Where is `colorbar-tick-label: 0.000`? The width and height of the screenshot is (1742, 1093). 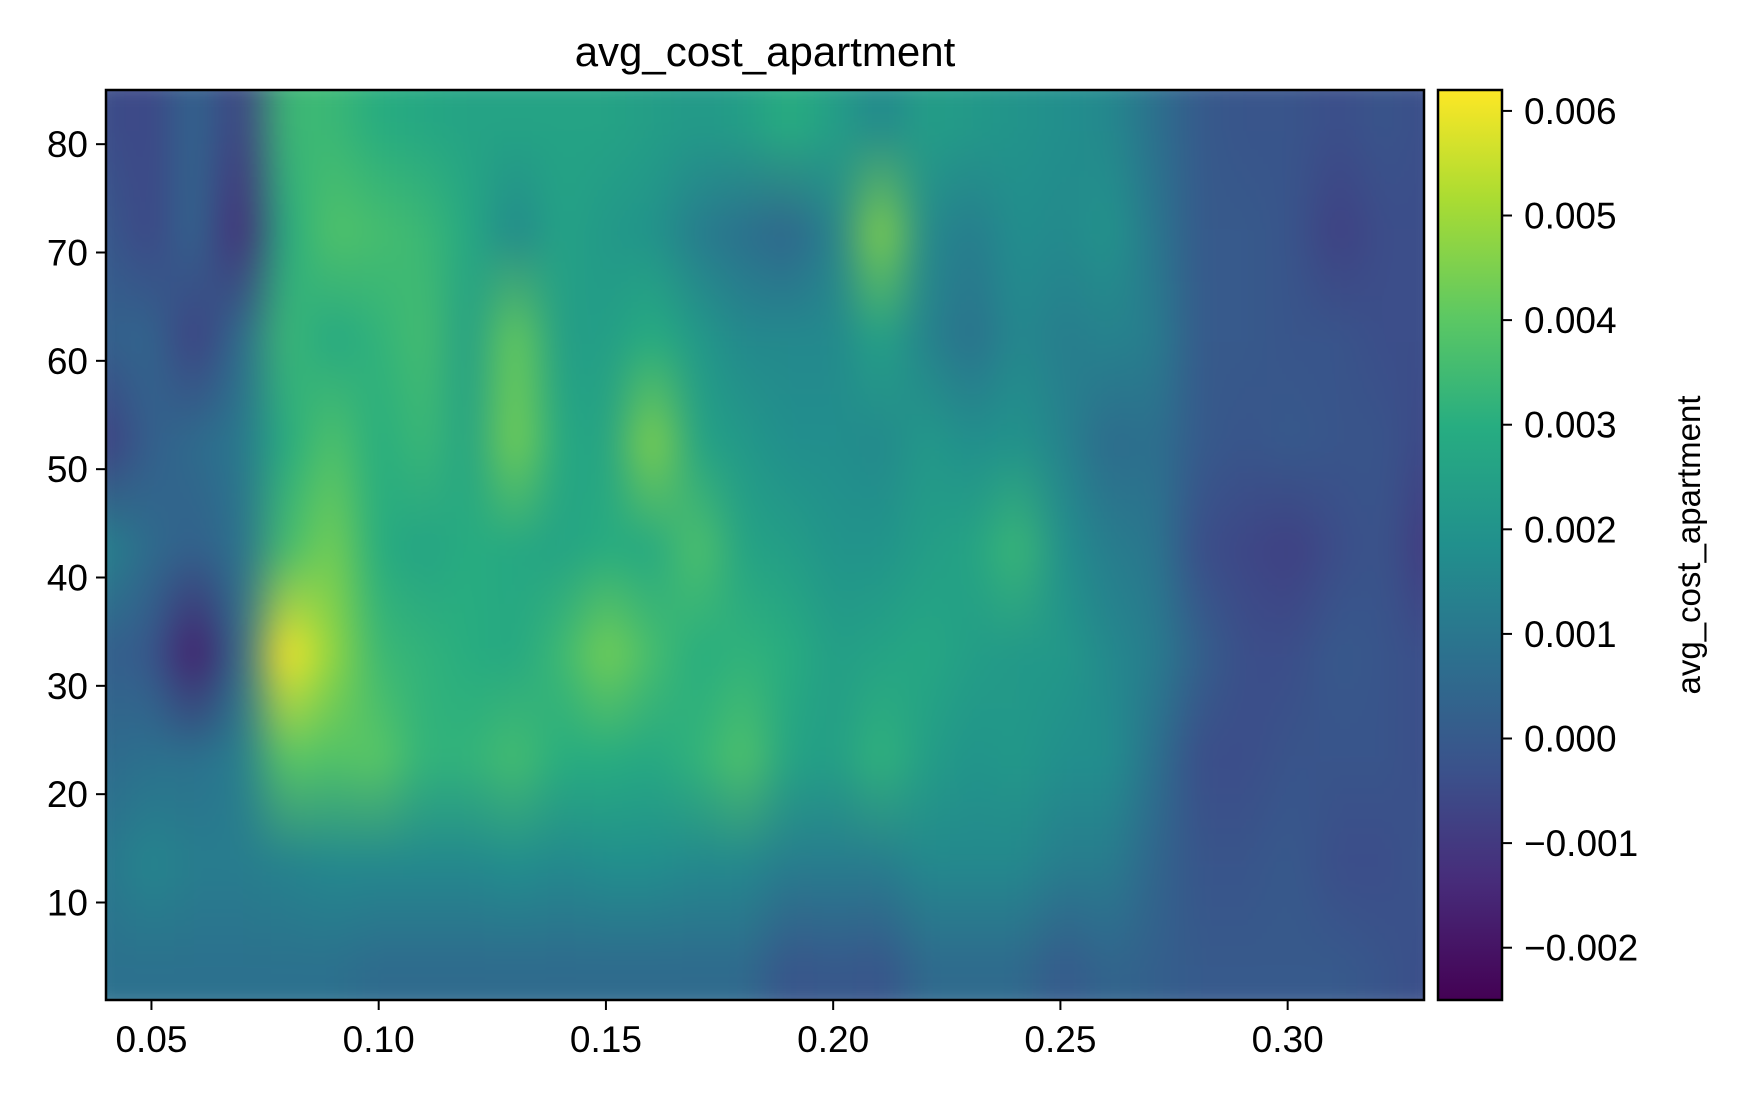 colorbar-tick-label: 0.000 is located at coordinates (1570, 739).